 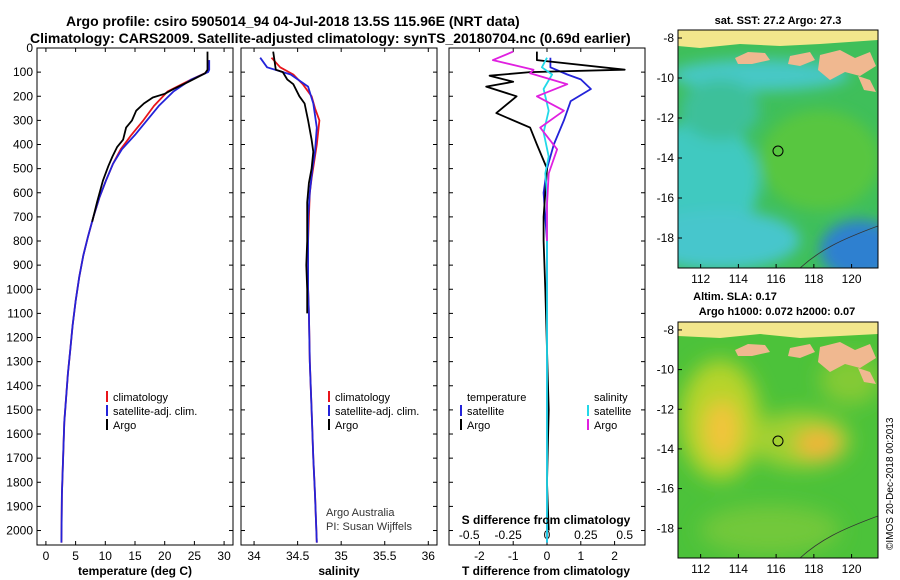 What do you see at coordinates (29, 48) in the screenshot?
I see `depth-tick-label: 0` at bounding box center [29, 48].